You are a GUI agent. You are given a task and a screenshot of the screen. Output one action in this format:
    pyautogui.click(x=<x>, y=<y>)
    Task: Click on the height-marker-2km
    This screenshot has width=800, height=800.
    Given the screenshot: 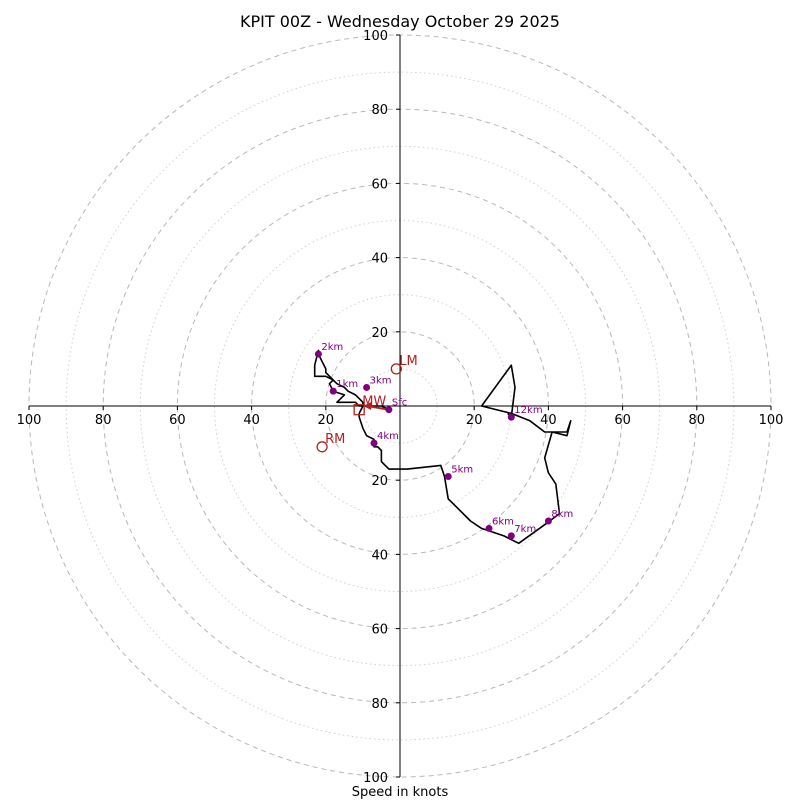 What is the action you would take?
    pyautogui.click(x=318, y=354)
    